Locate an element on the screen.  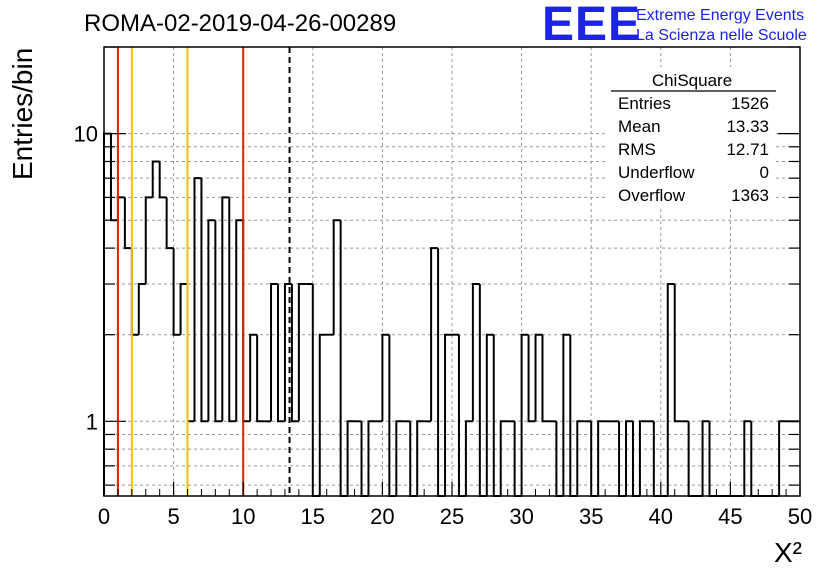
x-axis-label: X² is located at coordinates (788, 552).